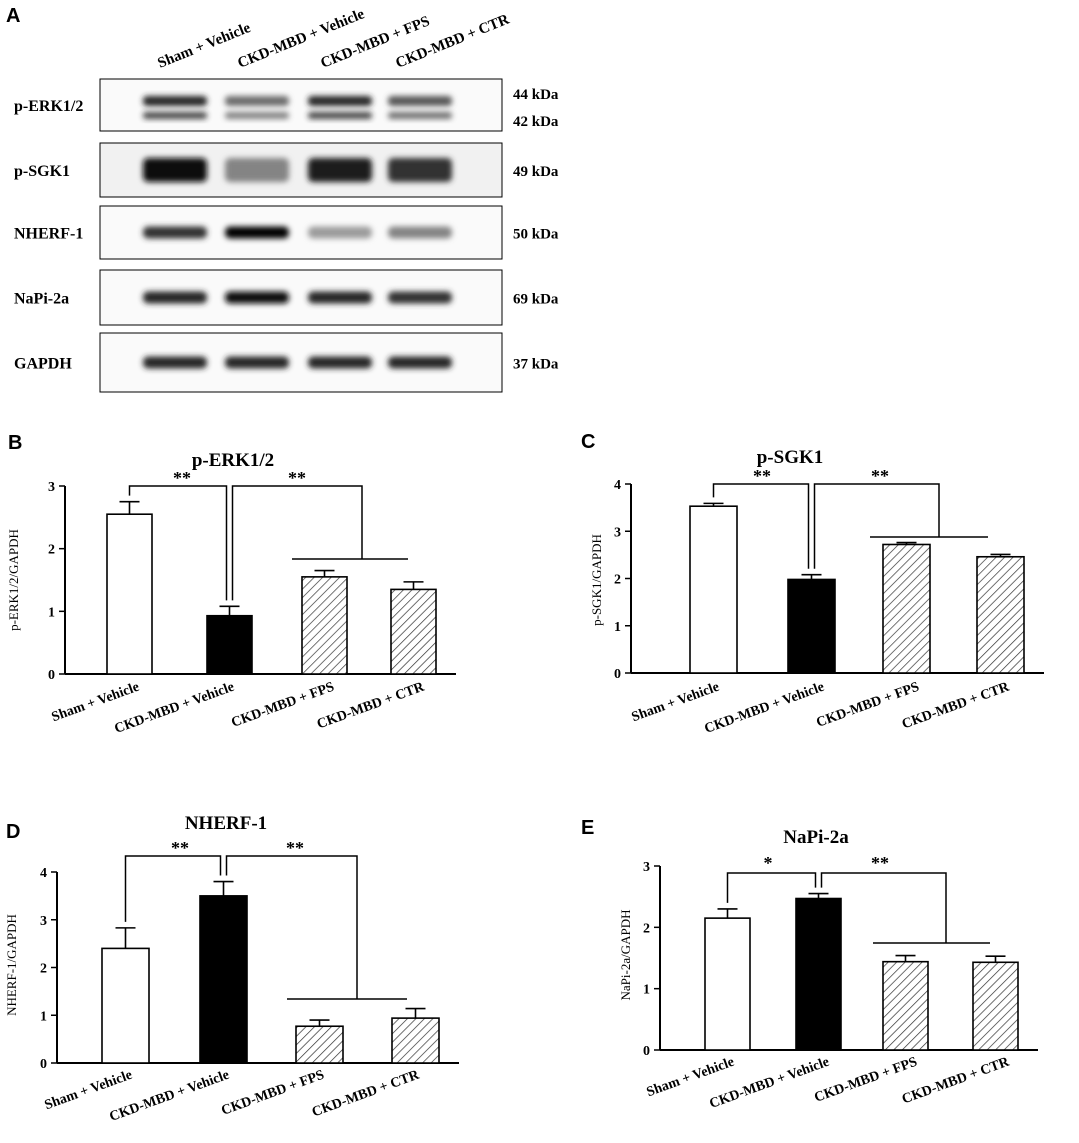  I want to click on blot-row-label: GAPDH, so click(43, 364).